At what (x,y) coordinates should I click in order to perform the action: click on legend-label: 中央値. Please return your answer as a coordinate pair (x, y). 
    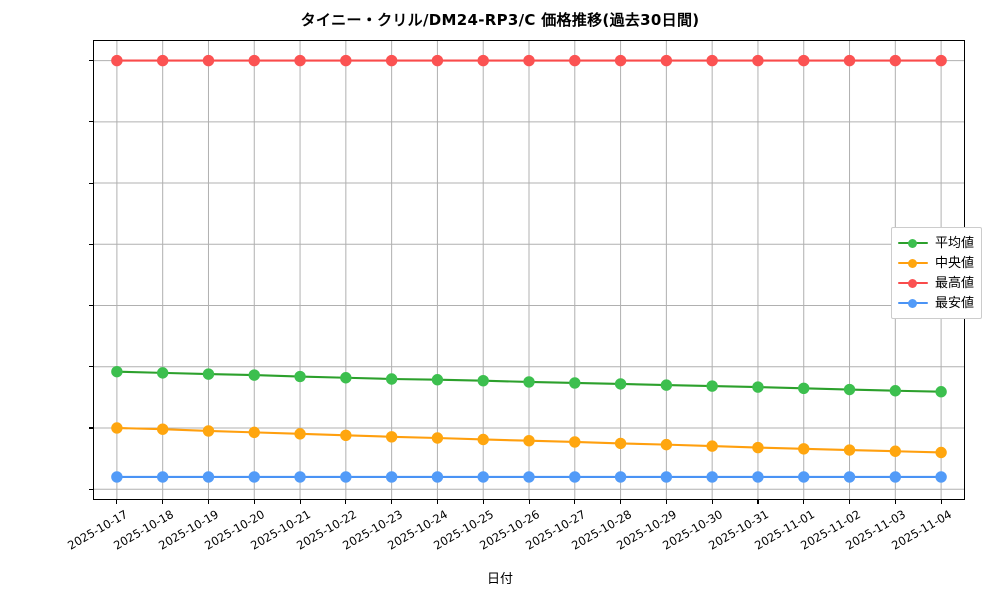
    Looking at the image, I should click on (954, 263).